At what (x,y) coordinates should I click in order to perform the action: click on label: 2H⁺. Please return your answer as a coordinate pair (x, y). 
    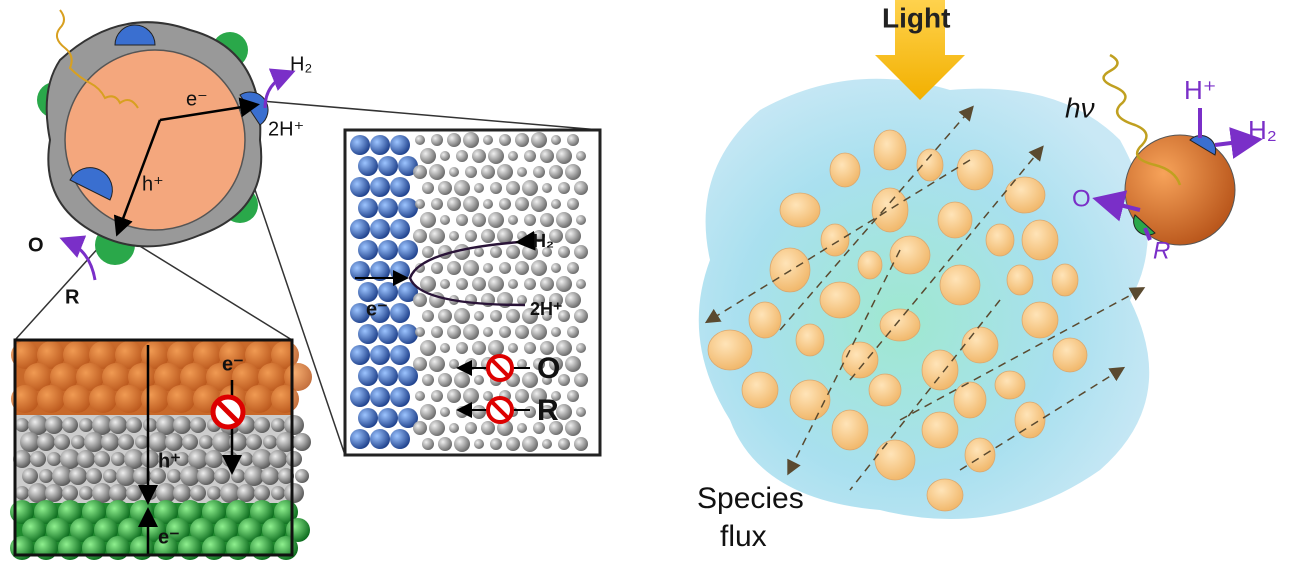
    Looking at the image, I should click on (286, 129).